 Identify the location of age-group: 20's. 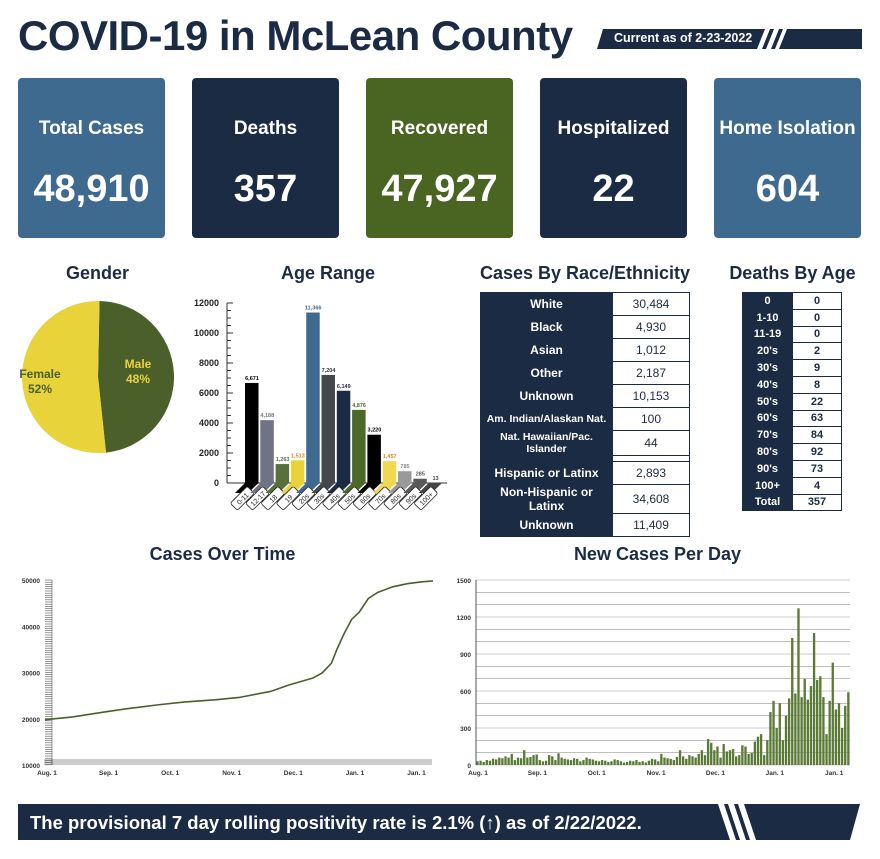
(767, 351).